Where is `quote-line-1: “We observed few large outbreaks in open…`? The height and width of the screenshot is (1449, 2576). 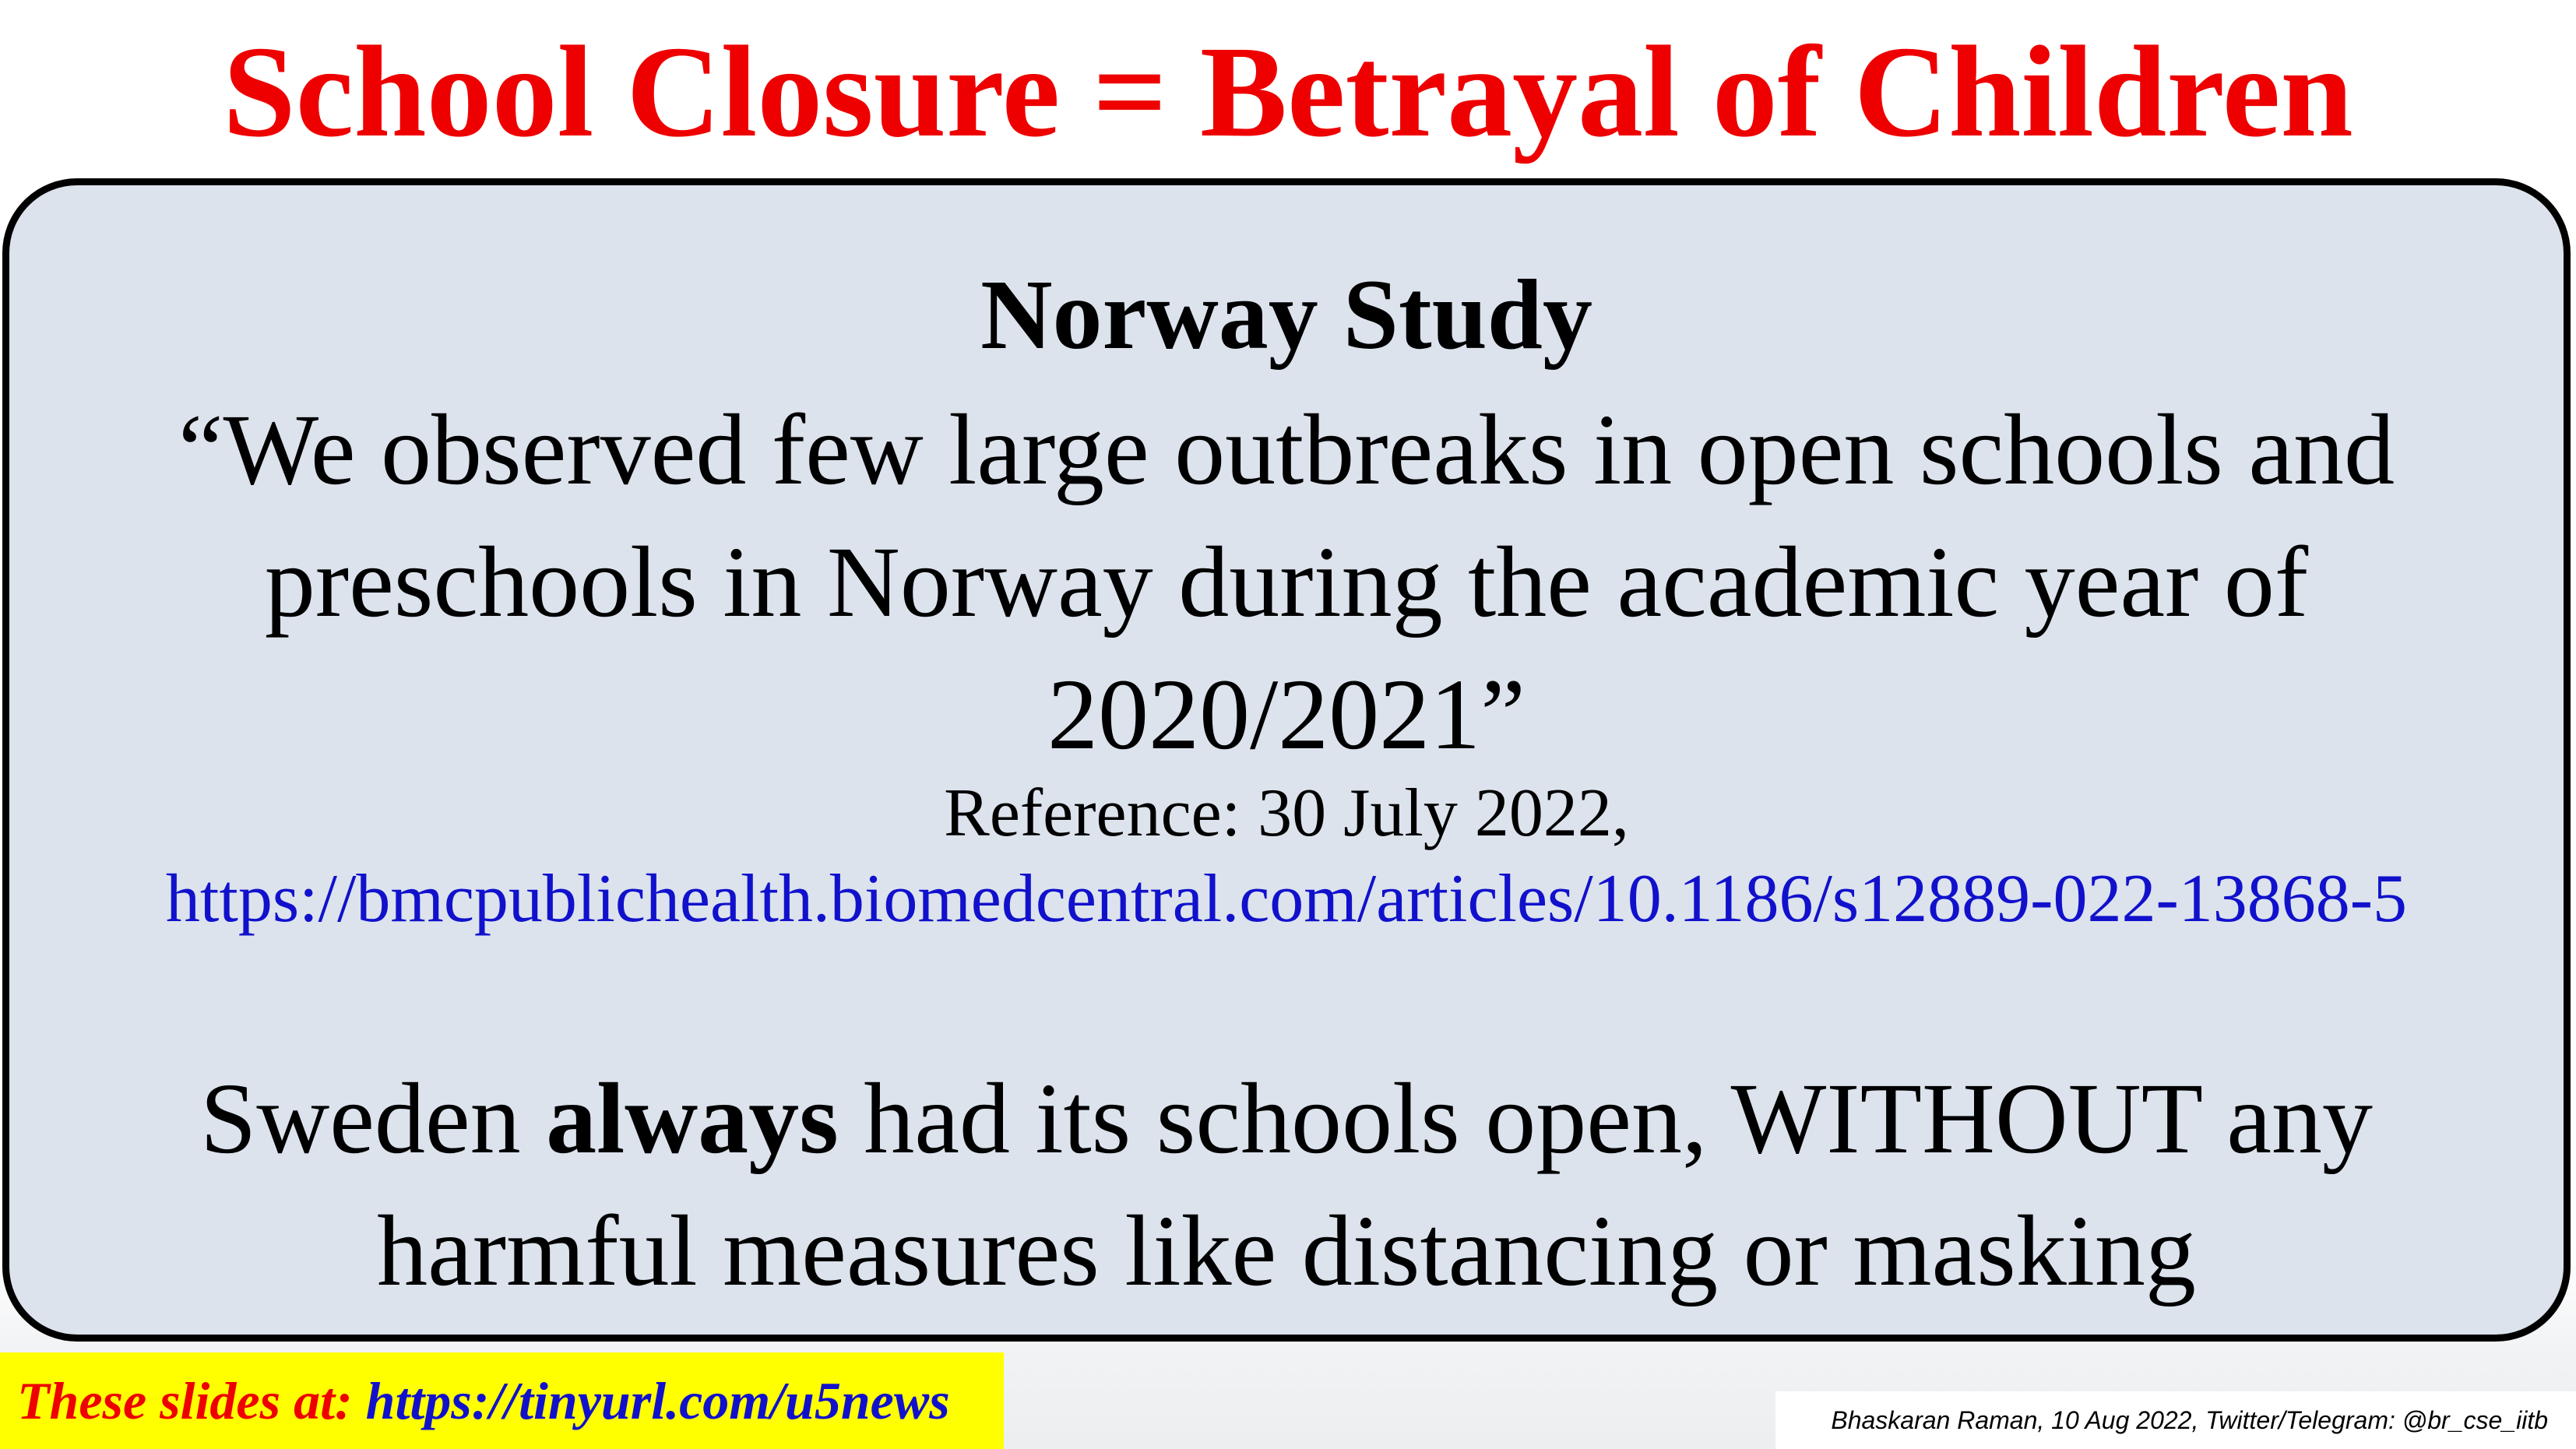 quote-line-1: “We observed few large outbreaks in open… is located at coordinates (1286, 450).